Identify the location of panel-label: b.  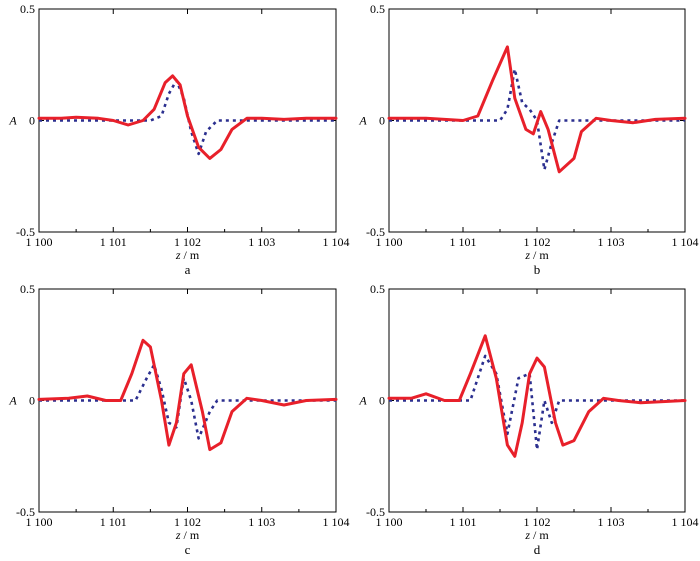
(537, 269).